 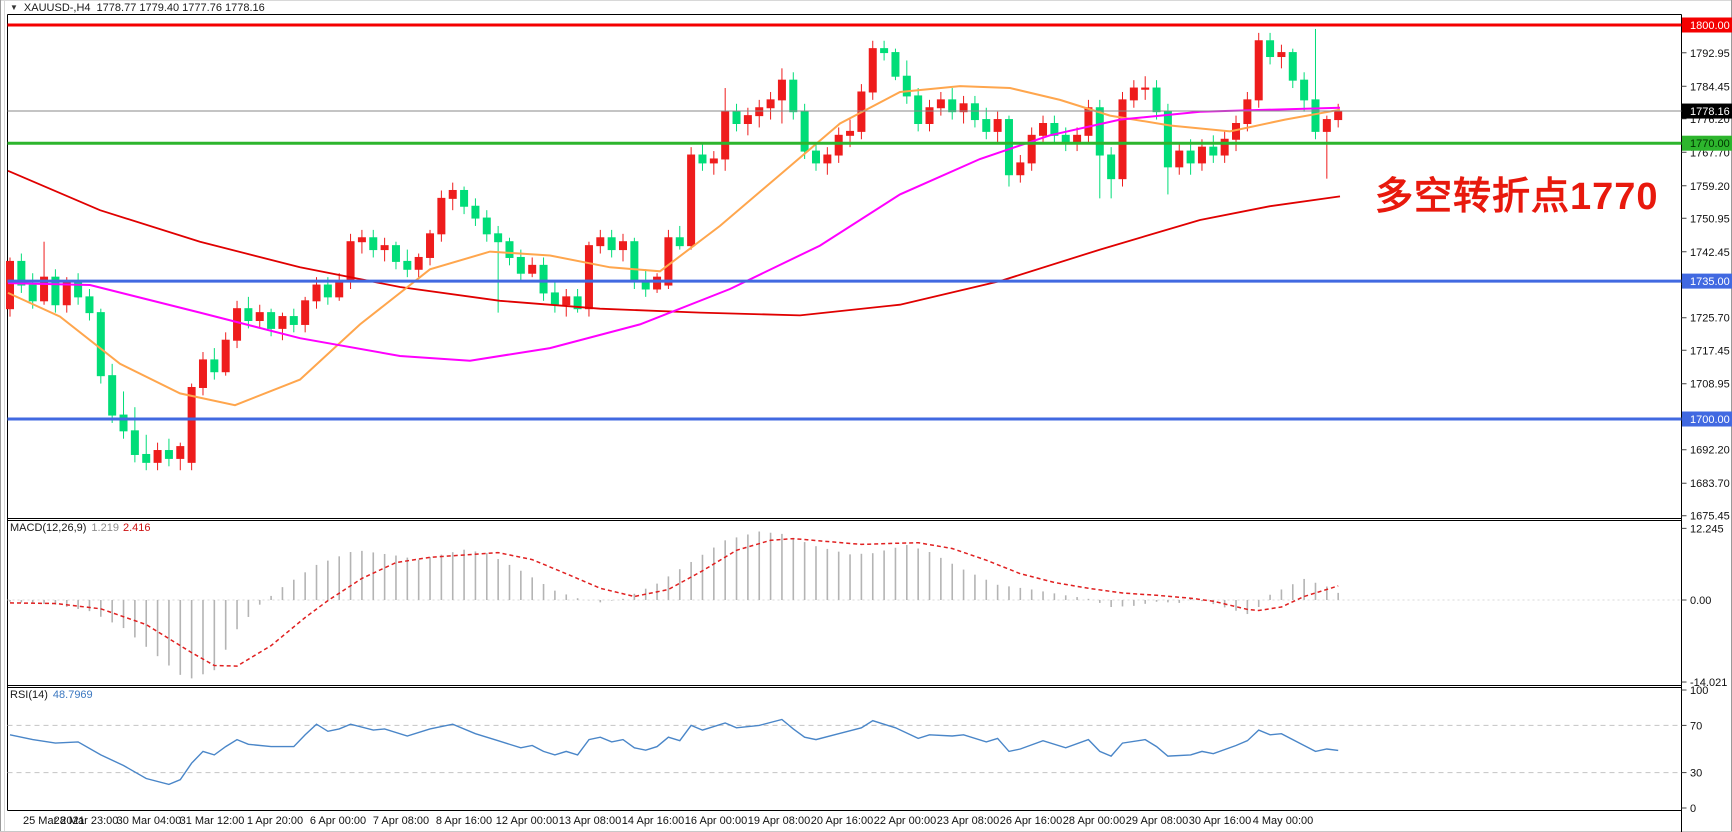 I want to click on collapse-chart-icon: ▼, so click(x=14, y=7).